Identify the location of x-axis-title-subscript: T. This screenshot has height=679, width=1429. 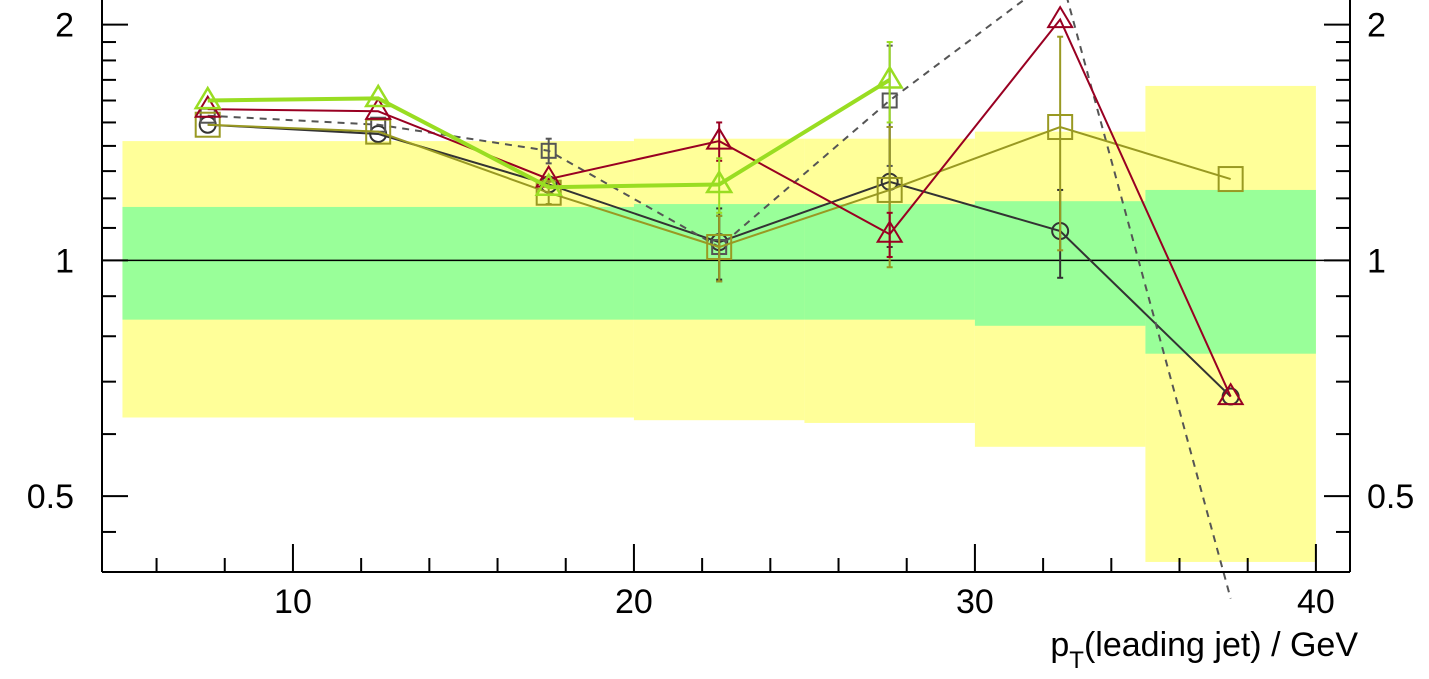
(1076, 660).